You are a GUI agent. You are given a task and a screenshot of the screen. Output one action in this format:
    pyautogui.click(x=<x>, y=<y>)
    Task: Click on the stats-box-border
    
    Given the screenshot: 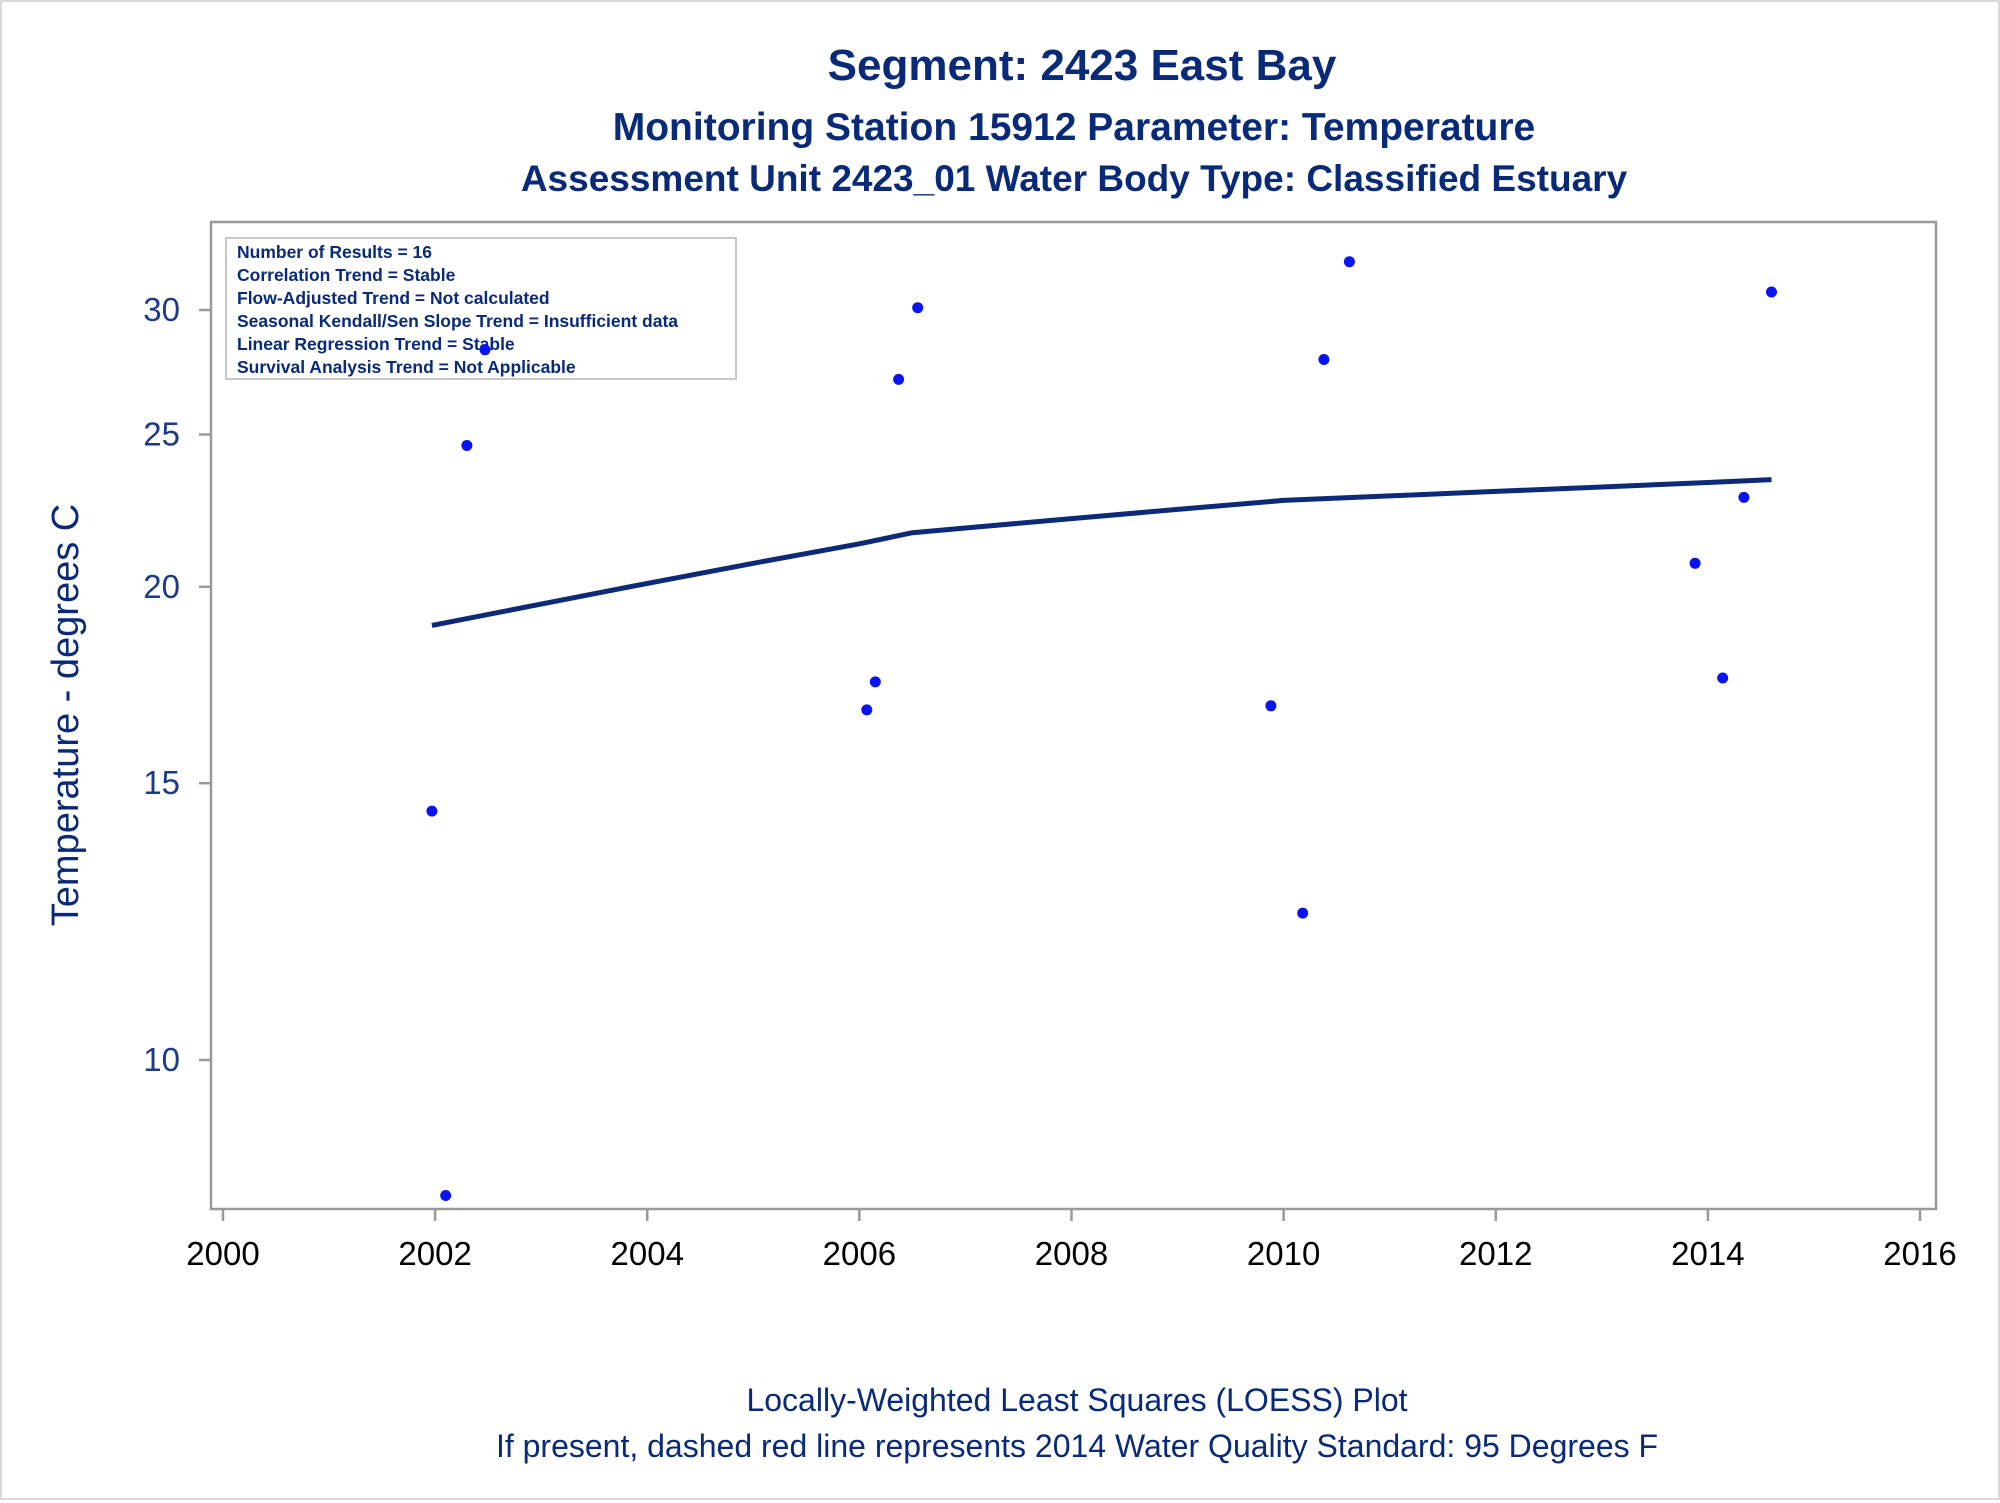 What is the action you would take?
    pyautogui.click(x=481, y=308)
    